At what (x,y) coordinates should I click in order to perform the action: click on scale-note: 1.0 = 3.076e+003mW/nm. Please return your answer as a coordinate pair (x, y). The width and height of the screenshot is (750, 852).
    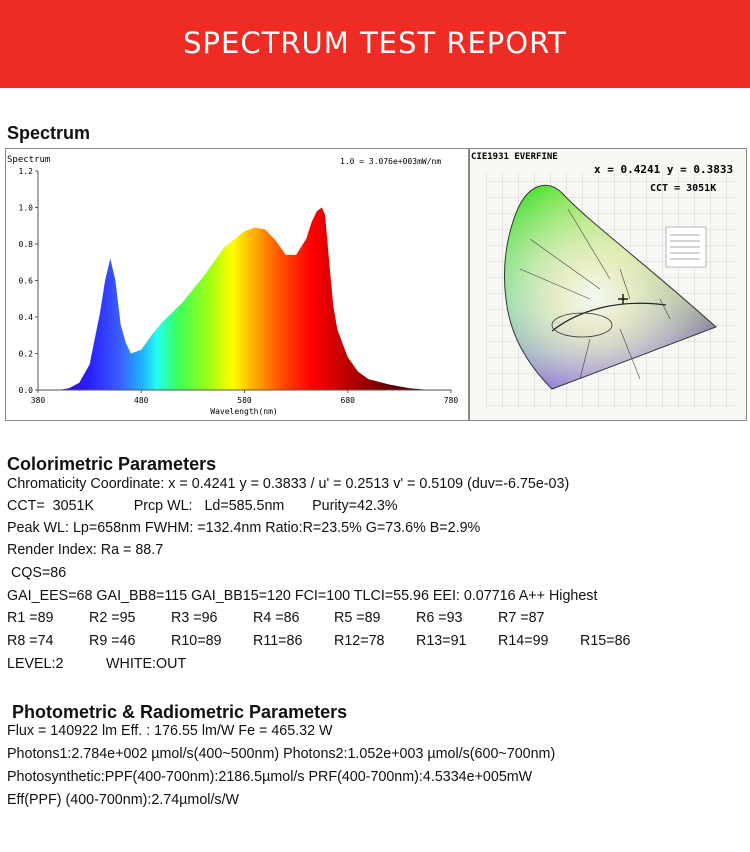
    Looking at the image, I should click on (390, 161).